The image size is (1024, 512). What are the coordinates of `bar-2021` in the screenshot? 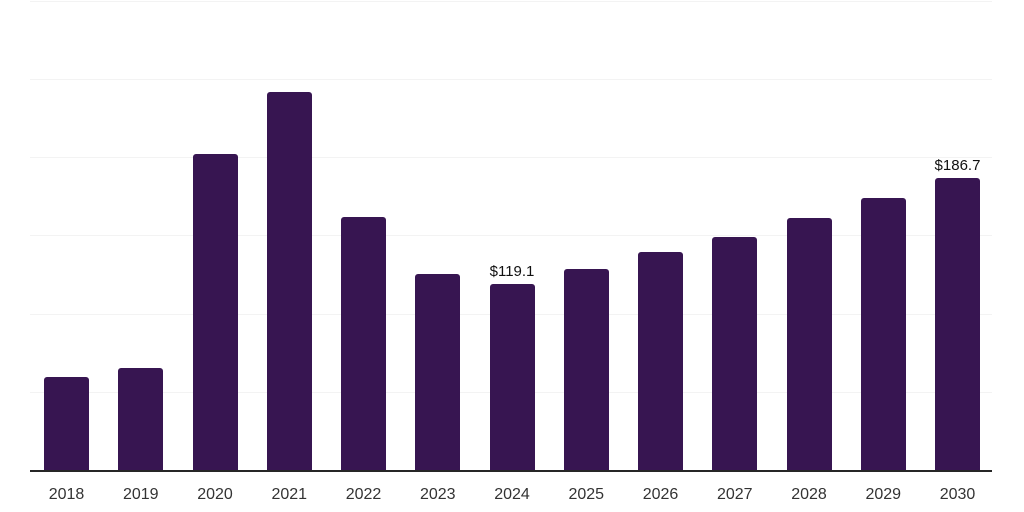 It's located at (289, 281).